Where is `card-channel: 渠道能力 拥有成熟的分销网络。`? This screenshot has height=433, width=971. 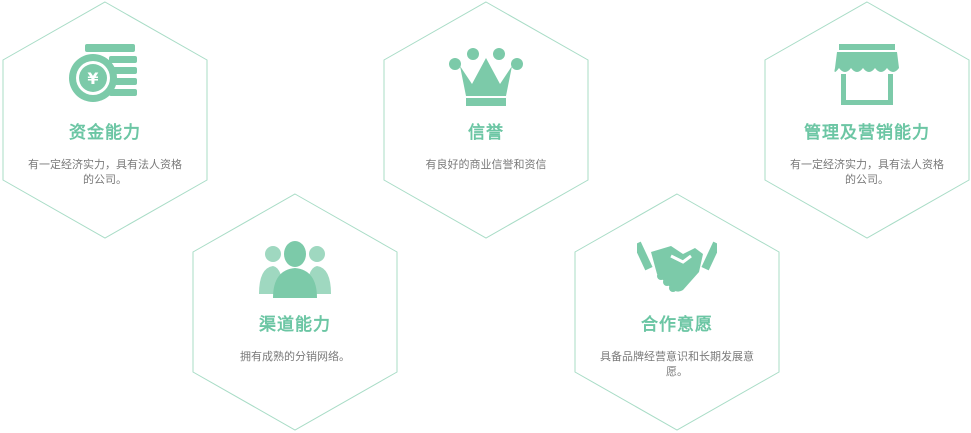 card-channel: 渠道能力 拥有成熟的分销网络。 is located at coordinates (295, 312).